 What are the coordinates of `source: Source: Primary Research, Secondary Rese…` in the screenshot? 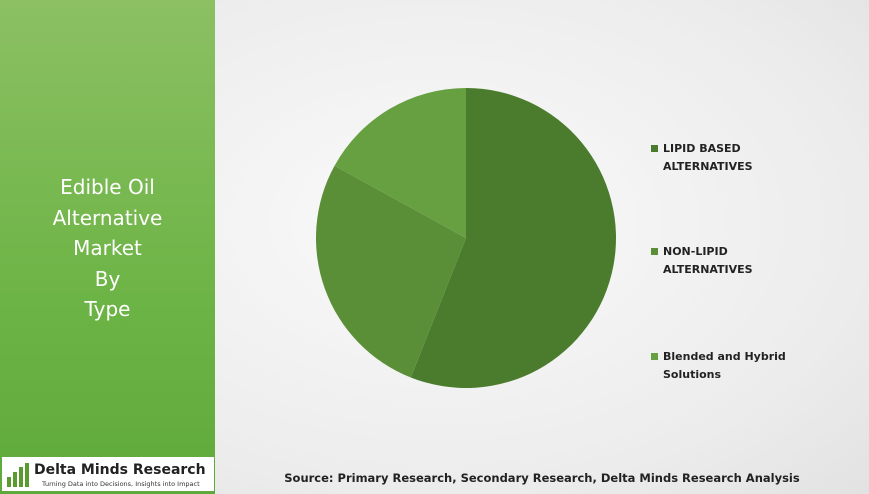 It's located at (542, 478).